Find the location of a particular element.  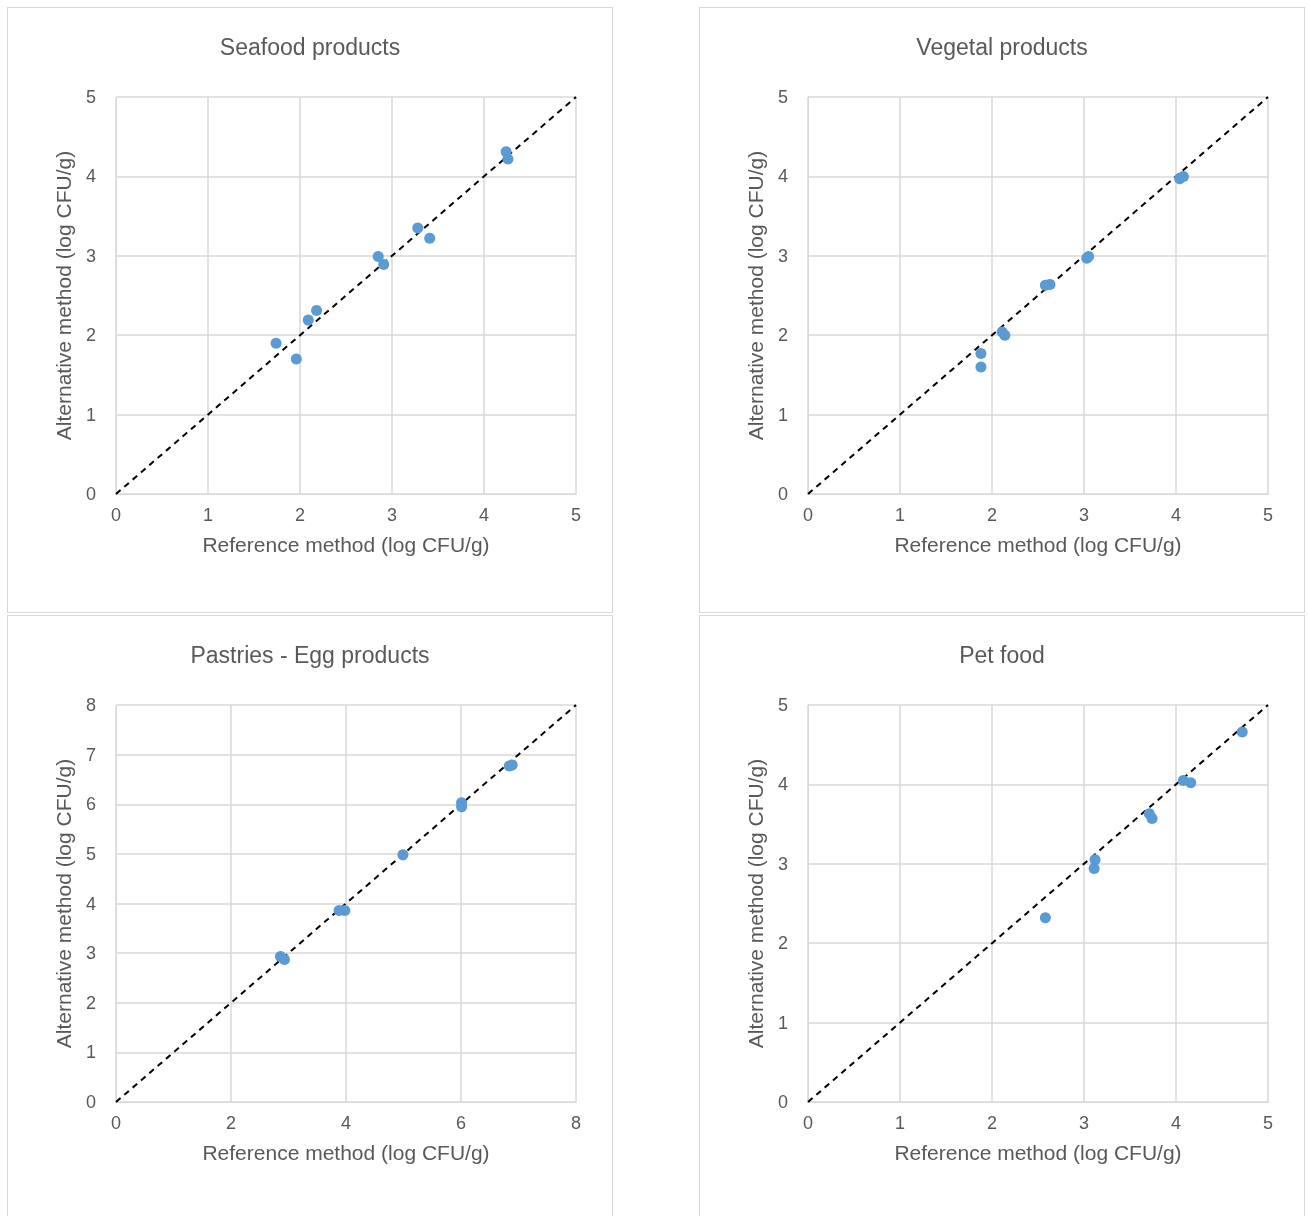

chart-title: Pet food is located at coordinates (1002, 654).